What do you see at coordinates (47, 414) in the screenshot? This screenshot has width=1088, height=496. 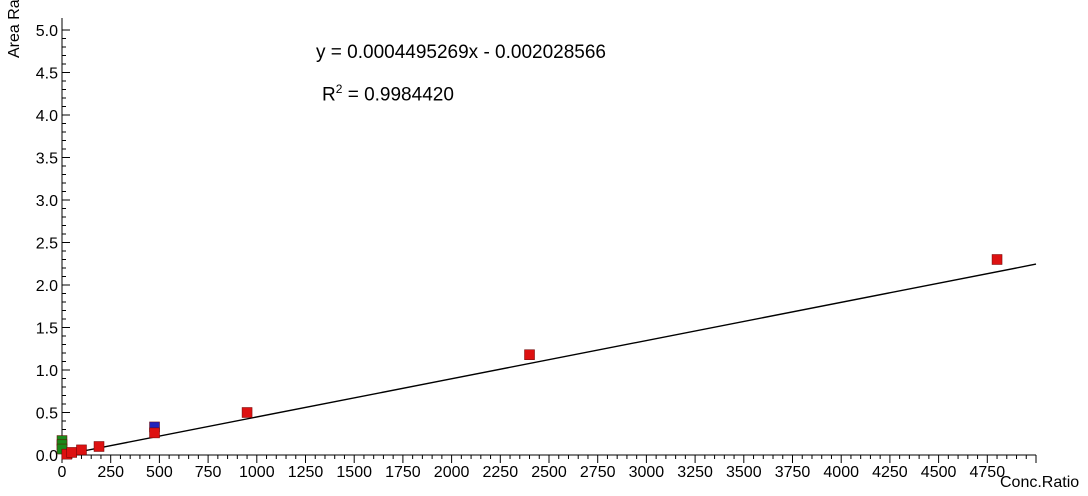 I see `y-tick-label: 0.5` at bounding box center [47, 414].